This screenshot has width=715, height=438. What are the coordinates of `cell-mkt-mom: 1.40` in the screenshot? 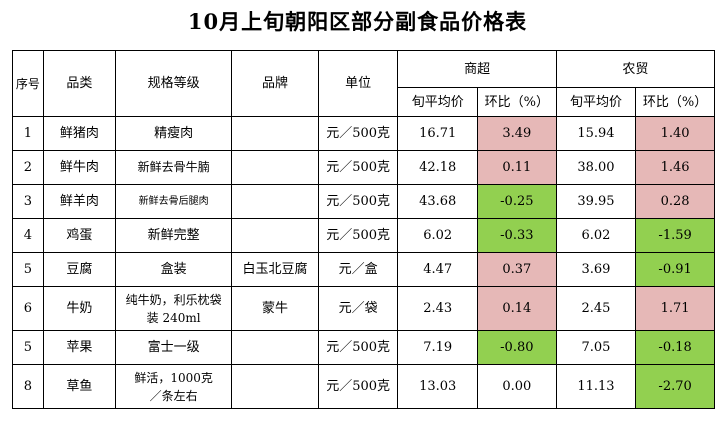 It's located at (675, 133).